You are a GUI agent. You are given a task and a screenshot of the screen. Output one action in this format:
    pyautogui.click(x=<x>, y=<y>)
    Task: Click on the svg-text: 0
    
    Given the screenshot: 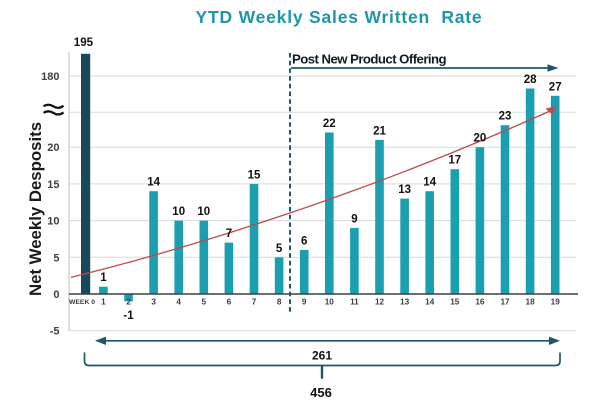 What is the action you would take?
    pyautogui.click(x=56, y=295)
    